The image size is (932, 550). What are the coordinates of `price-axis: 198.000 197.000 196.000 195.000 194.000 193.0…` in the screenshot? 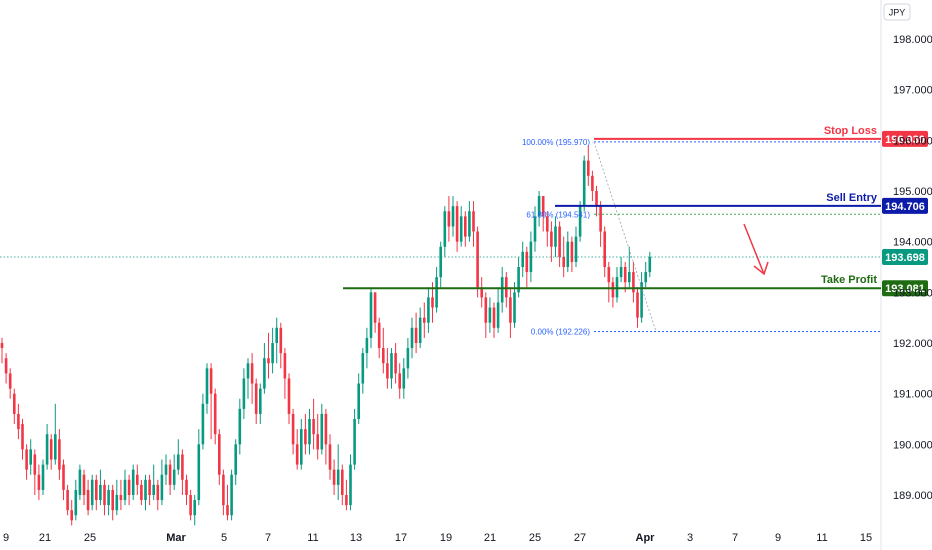 It's located at (912, 268).